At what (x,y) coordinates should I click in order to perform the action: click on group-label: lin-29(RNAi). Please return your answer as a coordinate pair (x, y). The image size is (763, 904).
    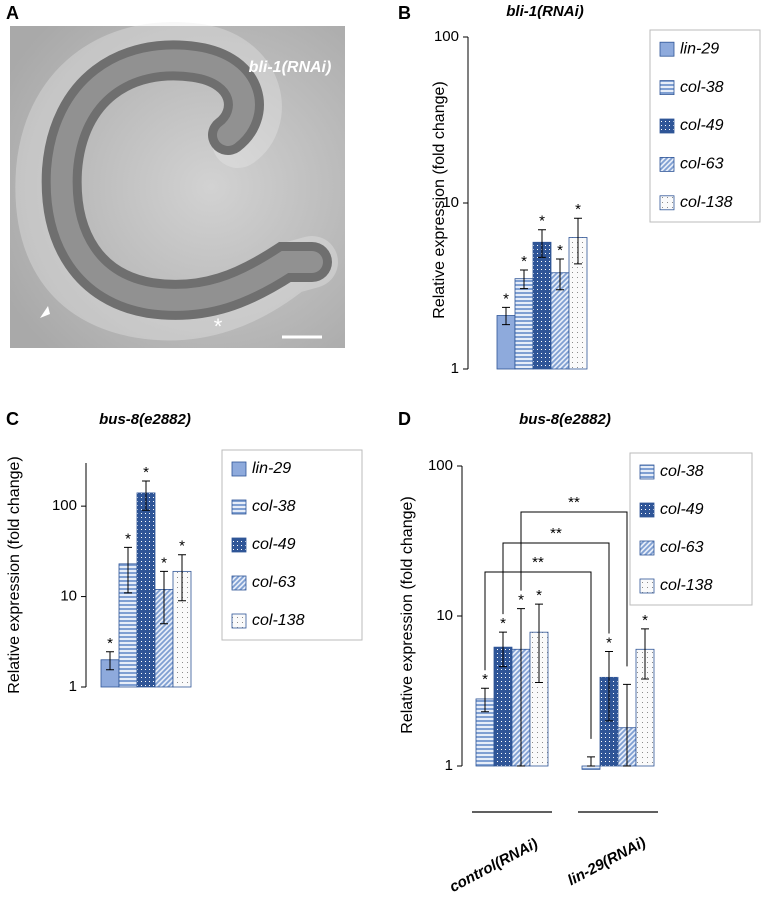
    Looking at the image, I should click on (607, 861).